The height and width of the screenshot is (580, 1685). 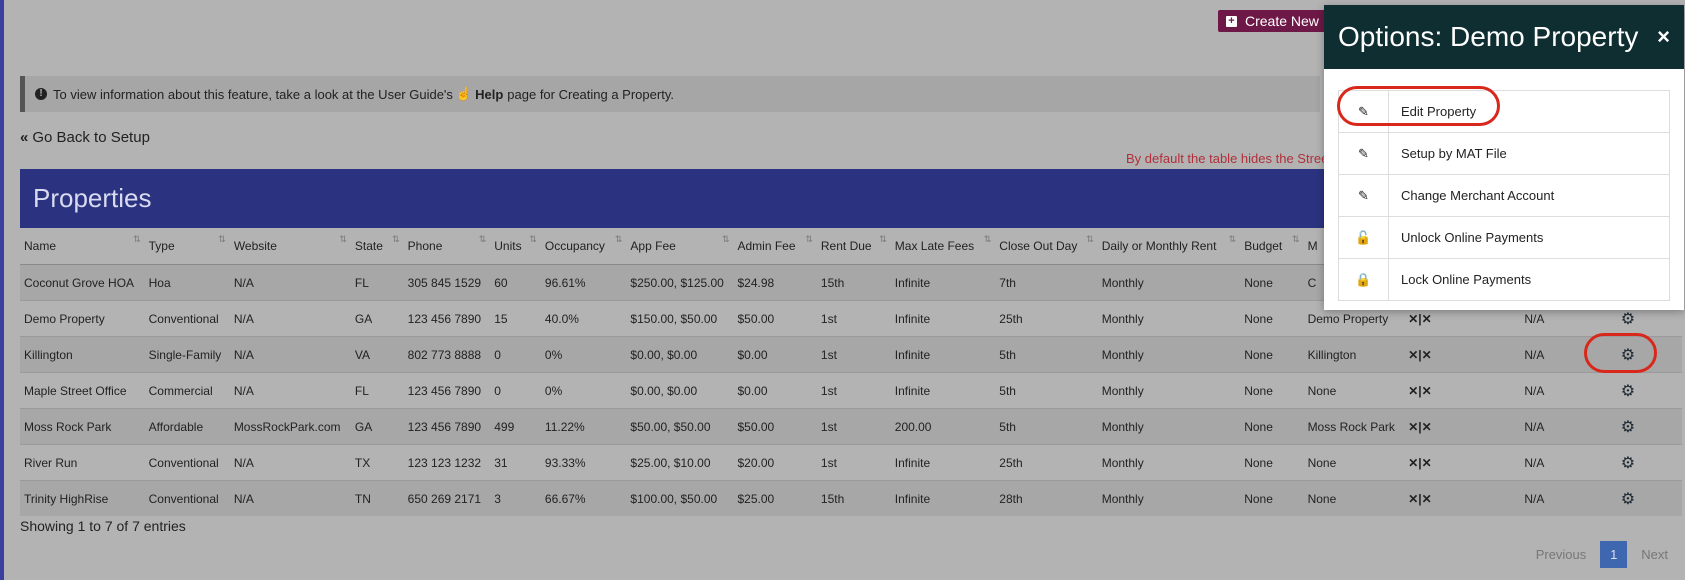 I want to click on column-header: Name ⇅, so click(x=82, y=246).